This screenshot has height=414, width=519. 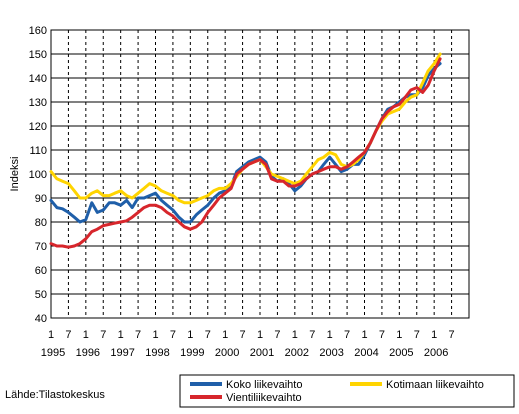 What do you see at coordinates (122, 353) in the screenshot?
I see `x-year-label: 1997` at bounding box center [122, 353].